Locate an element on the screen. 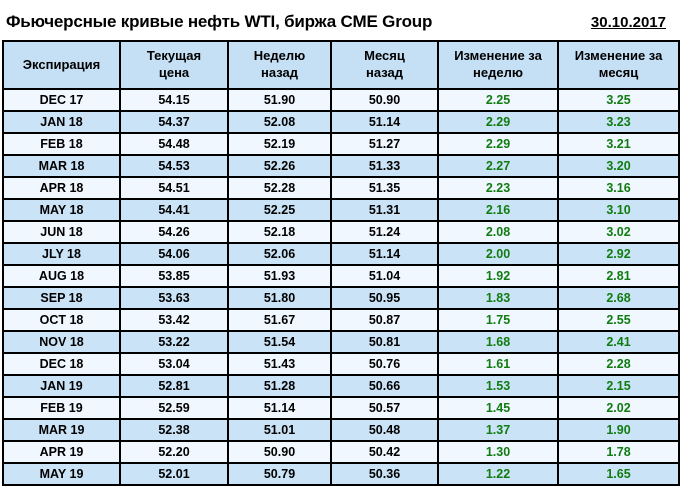  cell-value: 52.06 is located at coordinates (279, 254).